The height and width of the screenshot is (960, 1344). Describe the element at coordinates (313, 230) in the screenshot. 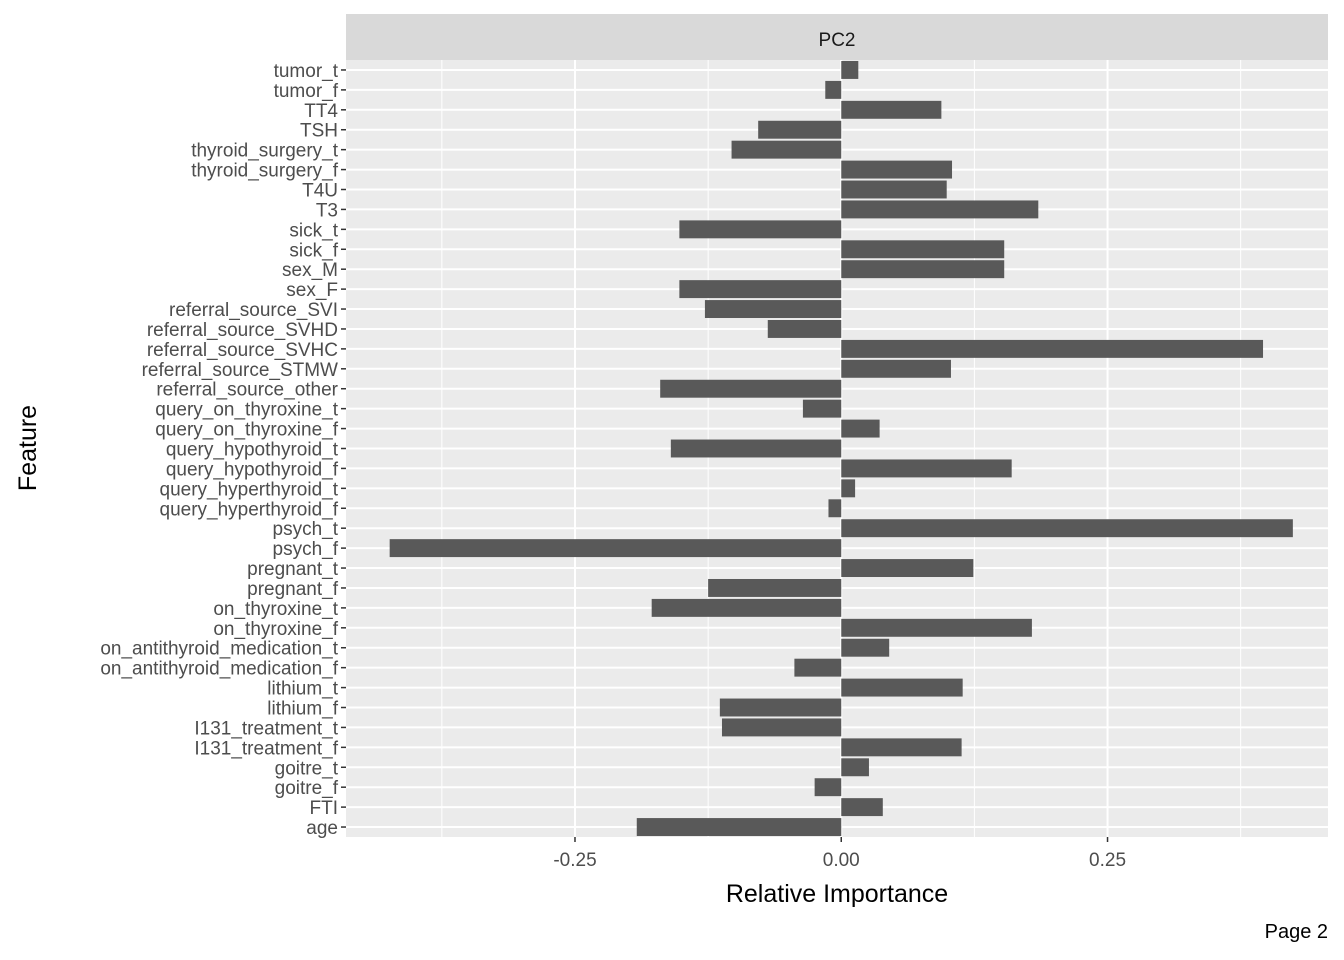

I see `y-tick-label: sick_t` at that location.